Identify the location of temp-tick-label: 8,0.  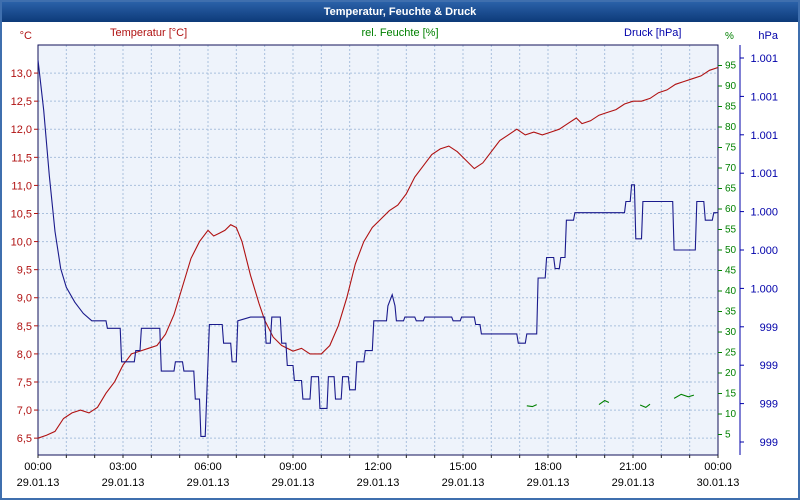
(24, 355).